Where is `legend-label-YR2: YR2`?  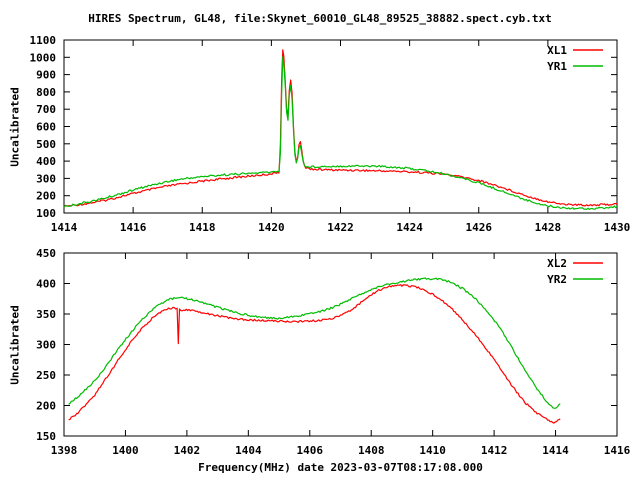 legend-label-YR2: YR2 is located at coordinates (557, 279).